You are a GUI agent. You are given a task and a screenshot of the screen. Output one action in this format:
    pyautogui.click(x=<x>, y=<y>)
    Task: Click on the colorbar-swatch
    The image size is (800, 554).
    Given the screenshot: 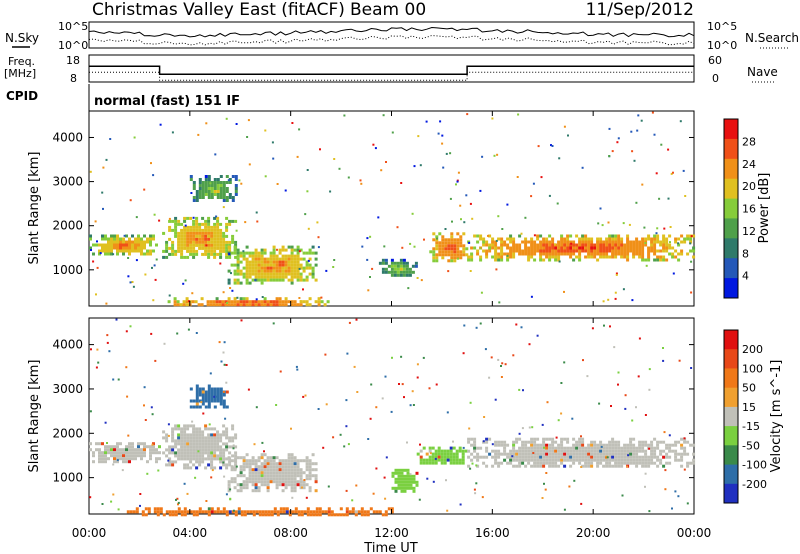 What is the action you would take?
    pyautogui.click(x=731, y=493)
    